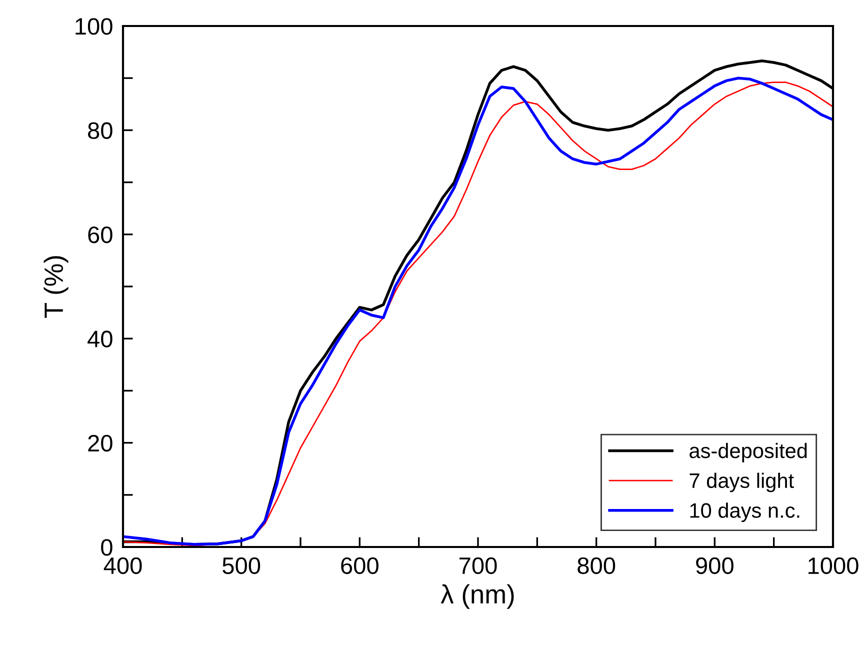 Image resolution: width=867 pixels, height=648 pixels. What do you see at coordinates (715, 565) in the screenshot?
I see `x-tick-label: 900` at bounding box center [715, 565].